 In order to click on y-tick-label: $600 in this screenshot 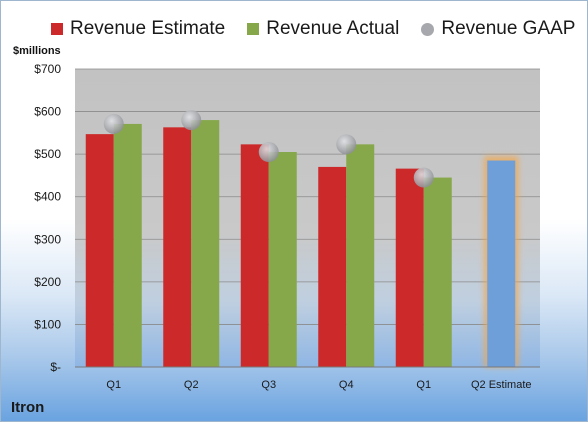, I will do `click(47, 112)`.